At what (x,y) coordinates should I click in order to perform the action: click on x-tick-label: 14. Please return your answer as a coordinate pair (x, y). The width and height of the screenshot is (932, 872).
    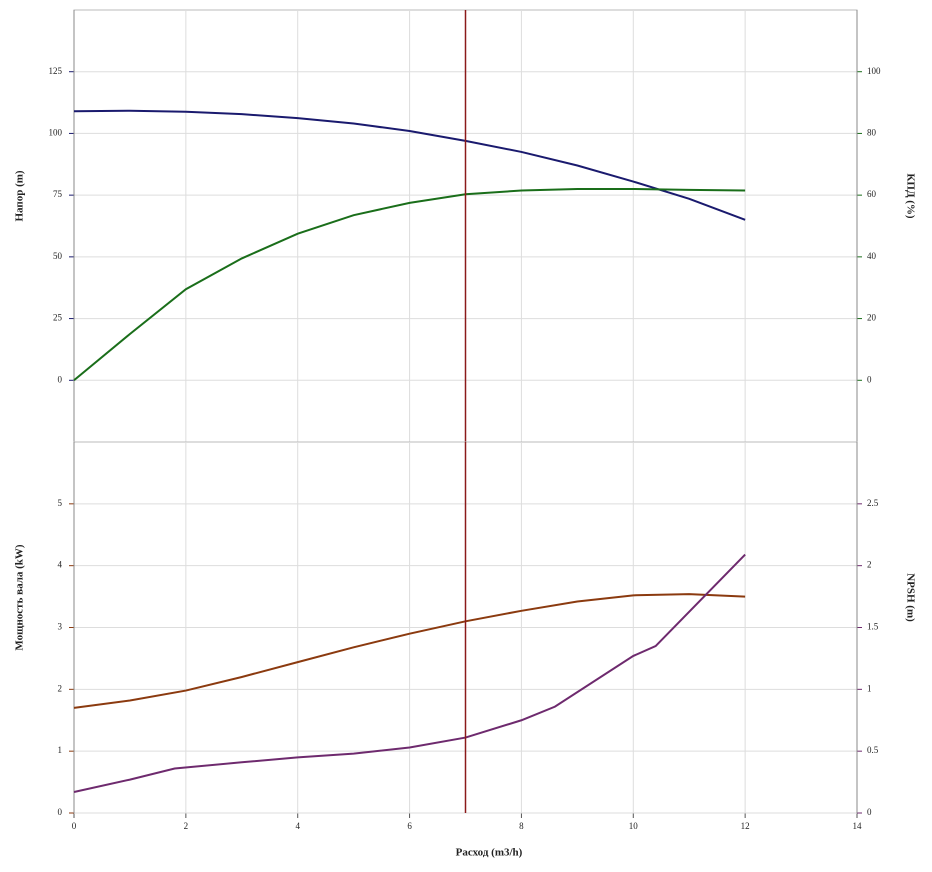
    Looking at the image, I should click on (858, 826).